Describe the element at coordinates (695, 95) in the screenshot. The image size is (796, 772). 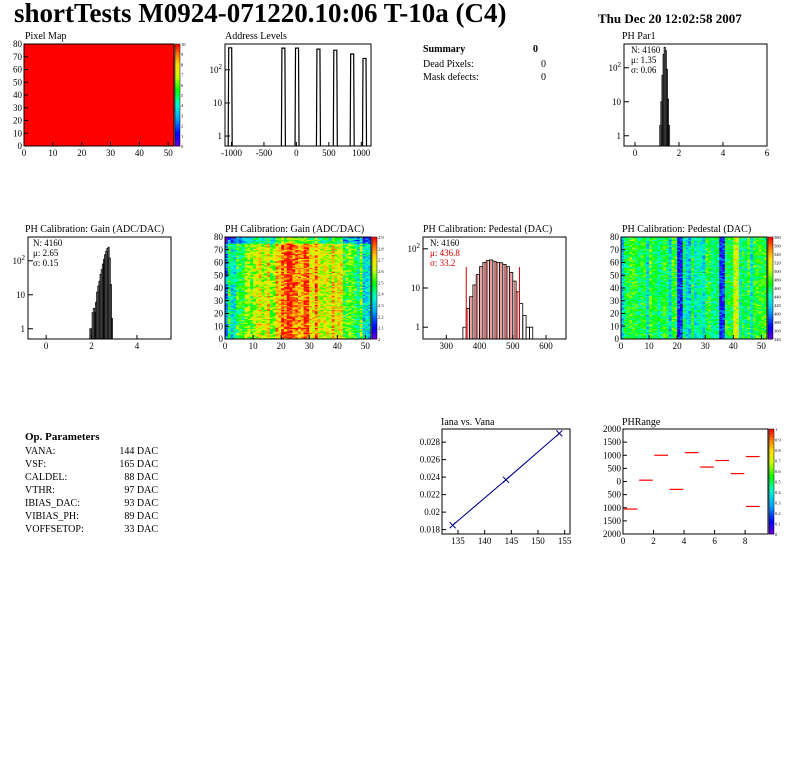
I see `plot-frame` at that location.